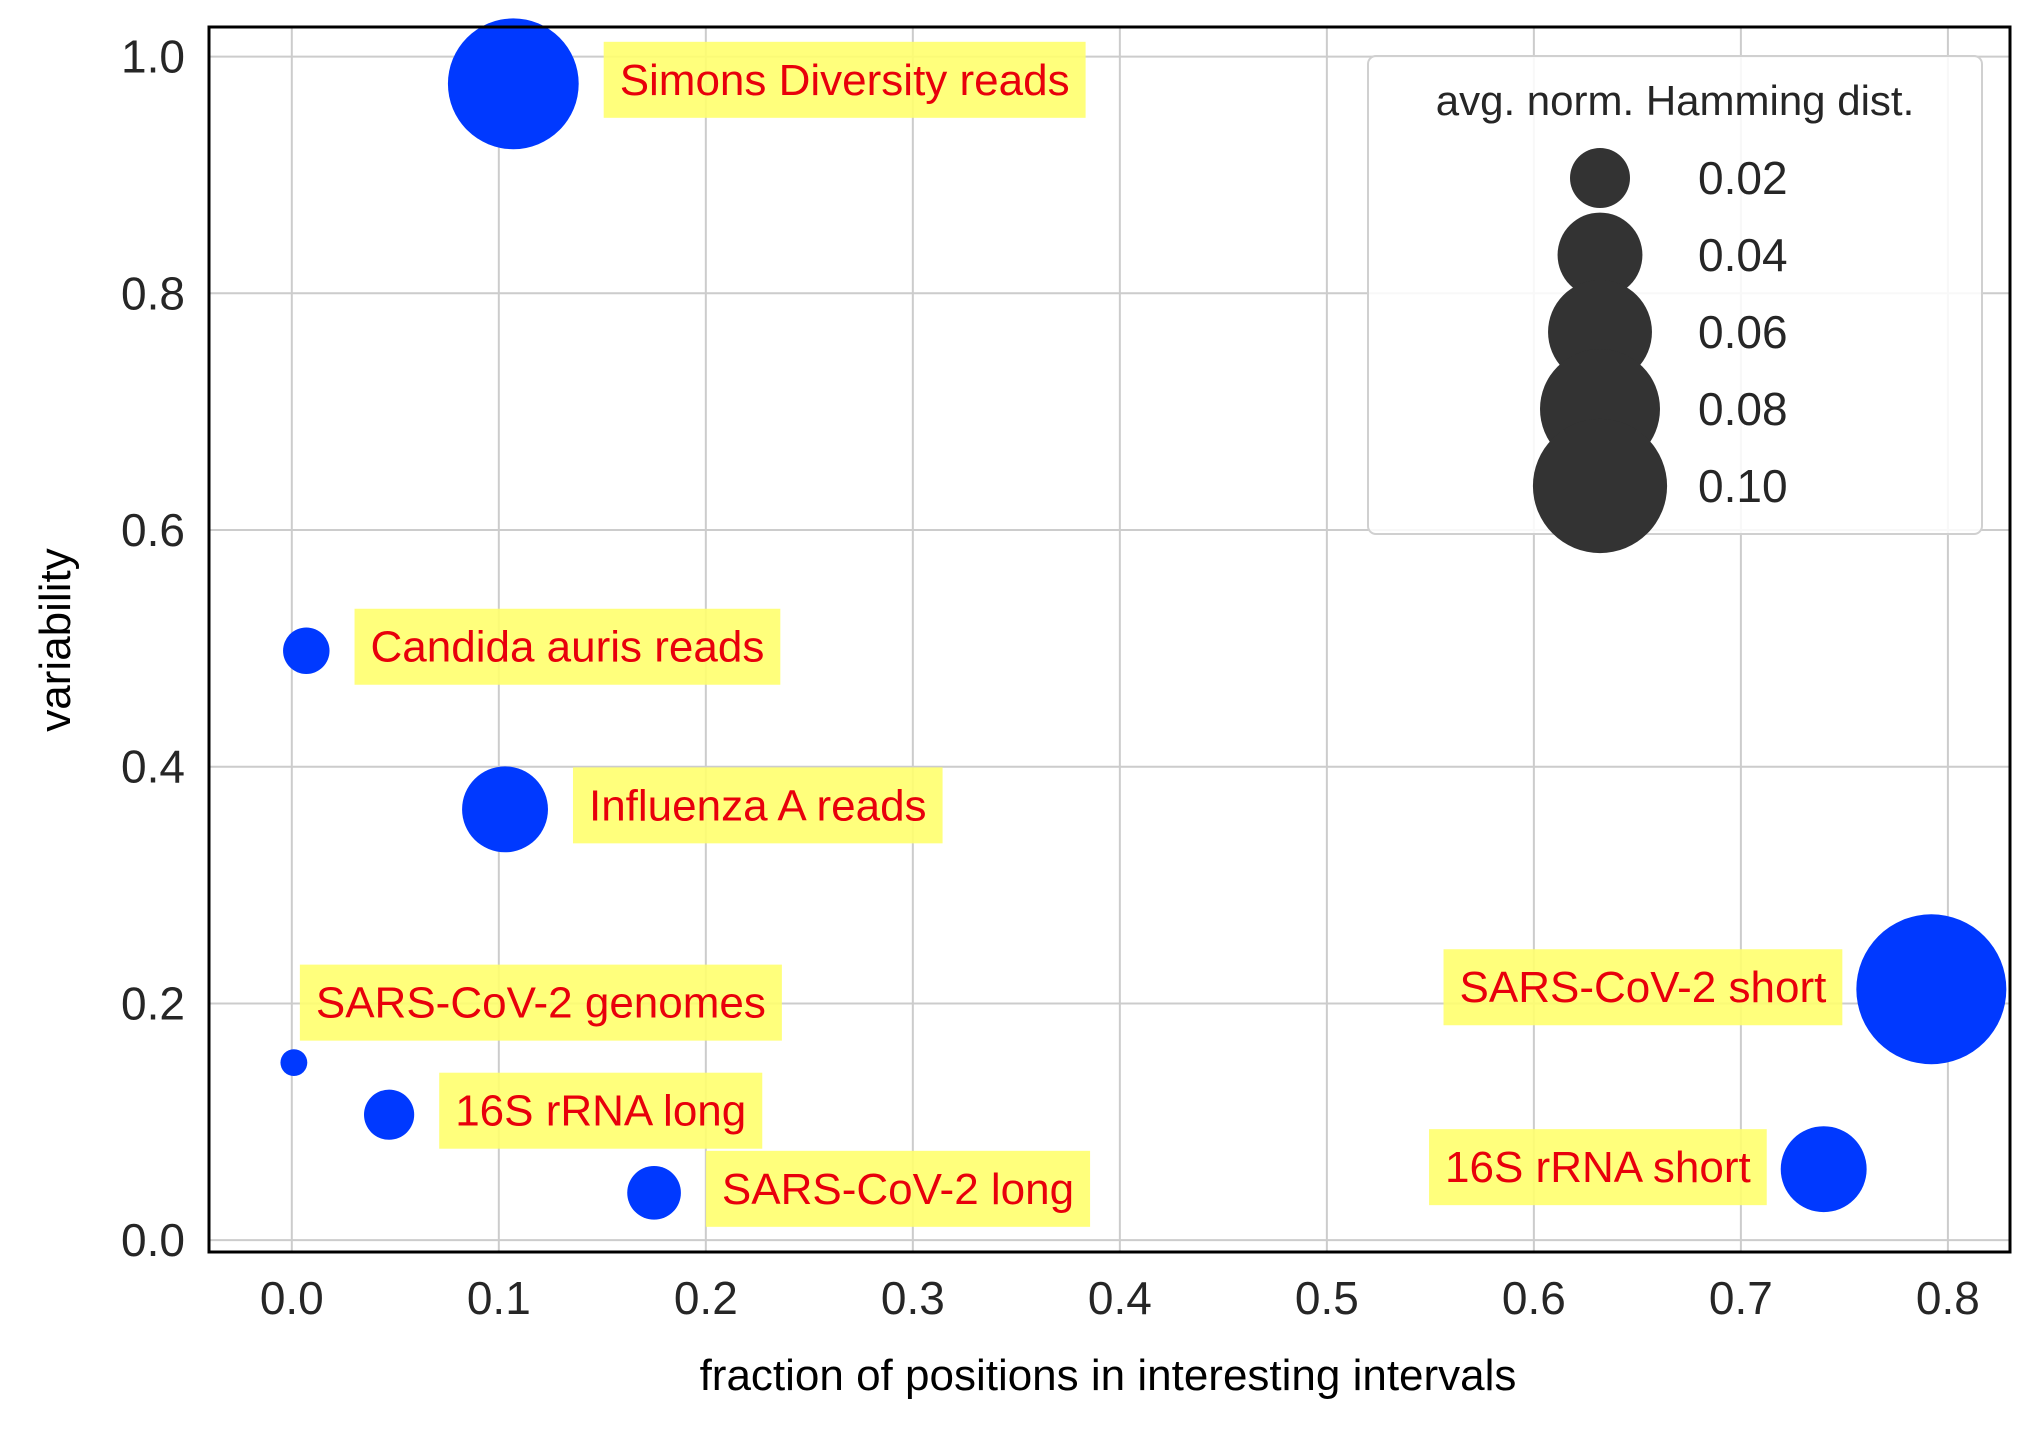  Describe the element at coordinates (1675, 295) in the screenshot. I see `legend-box` at that location.